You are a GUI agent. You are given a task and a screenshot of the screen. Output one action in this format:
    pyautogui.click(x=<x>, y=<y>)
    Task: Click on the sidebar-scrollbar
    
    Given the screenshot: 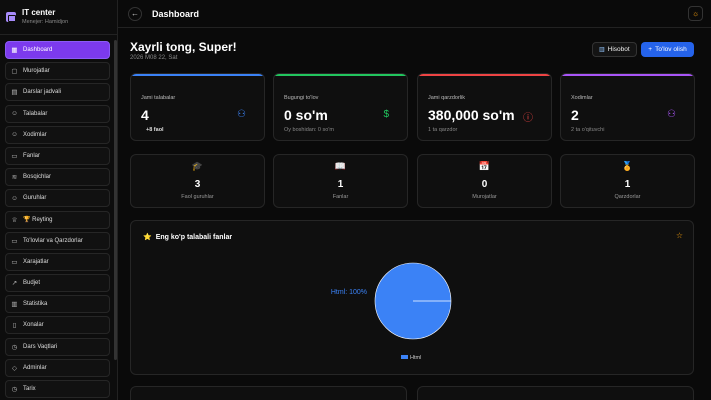 What is the action you would take?
    pyautogui.click(x=115, y=200)
    